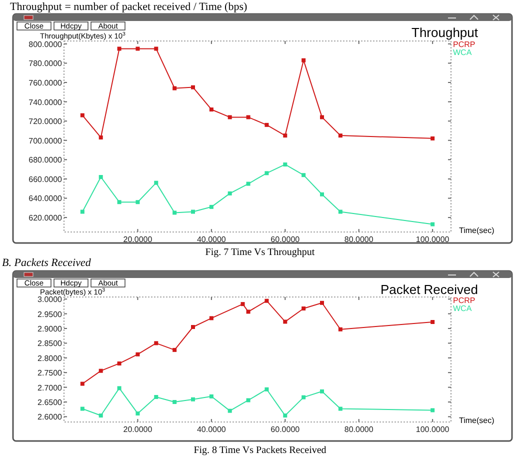 Image resolution: width=521 pixels, height=457 pixels. I want to click on y-tick-label: 700.0000, so click(45, 141).